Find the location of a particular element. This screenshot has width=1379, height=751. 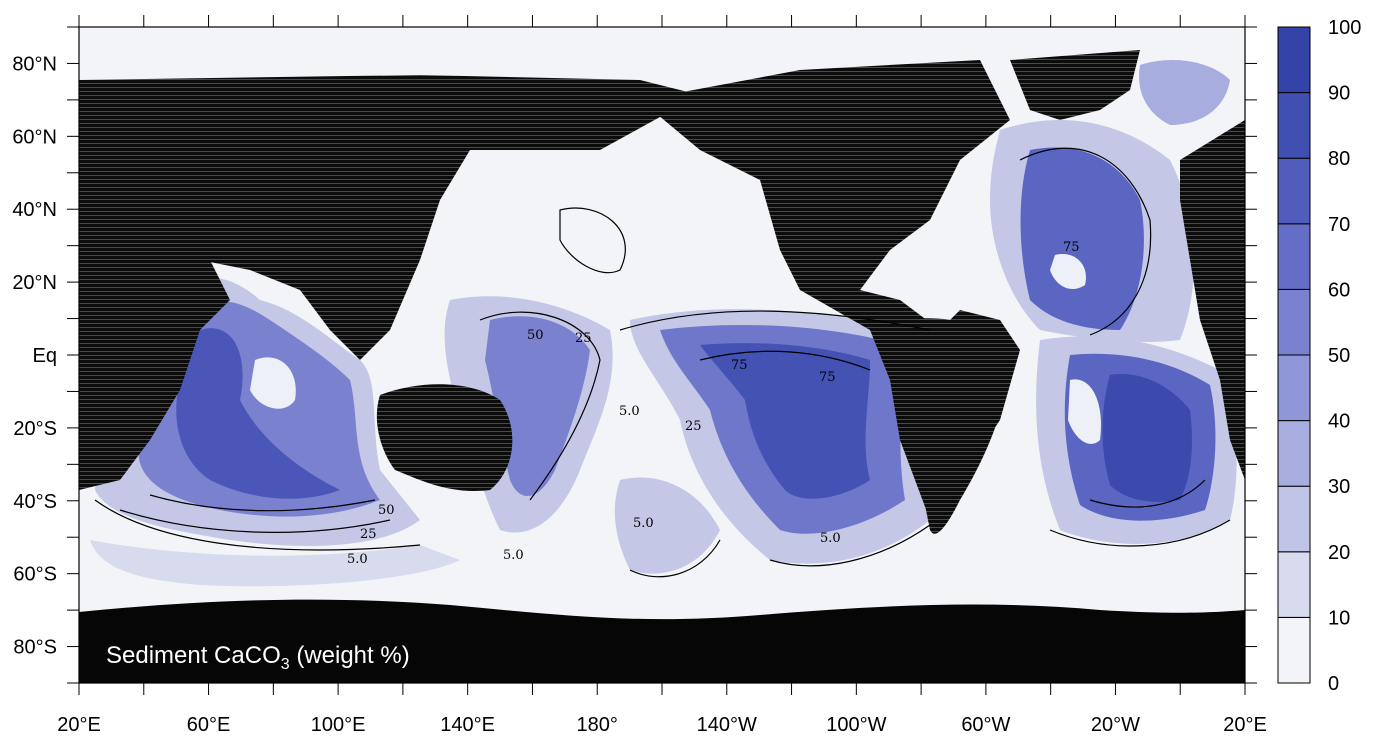

colorbar-label: 80 is located at coordinates (1339, 159).